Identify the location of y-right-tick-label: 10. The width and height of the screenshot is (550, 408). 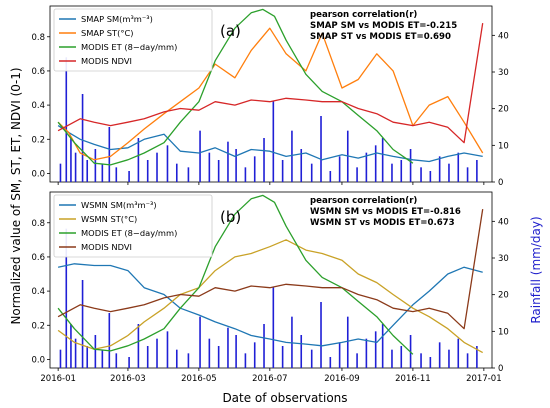
(503, 332).